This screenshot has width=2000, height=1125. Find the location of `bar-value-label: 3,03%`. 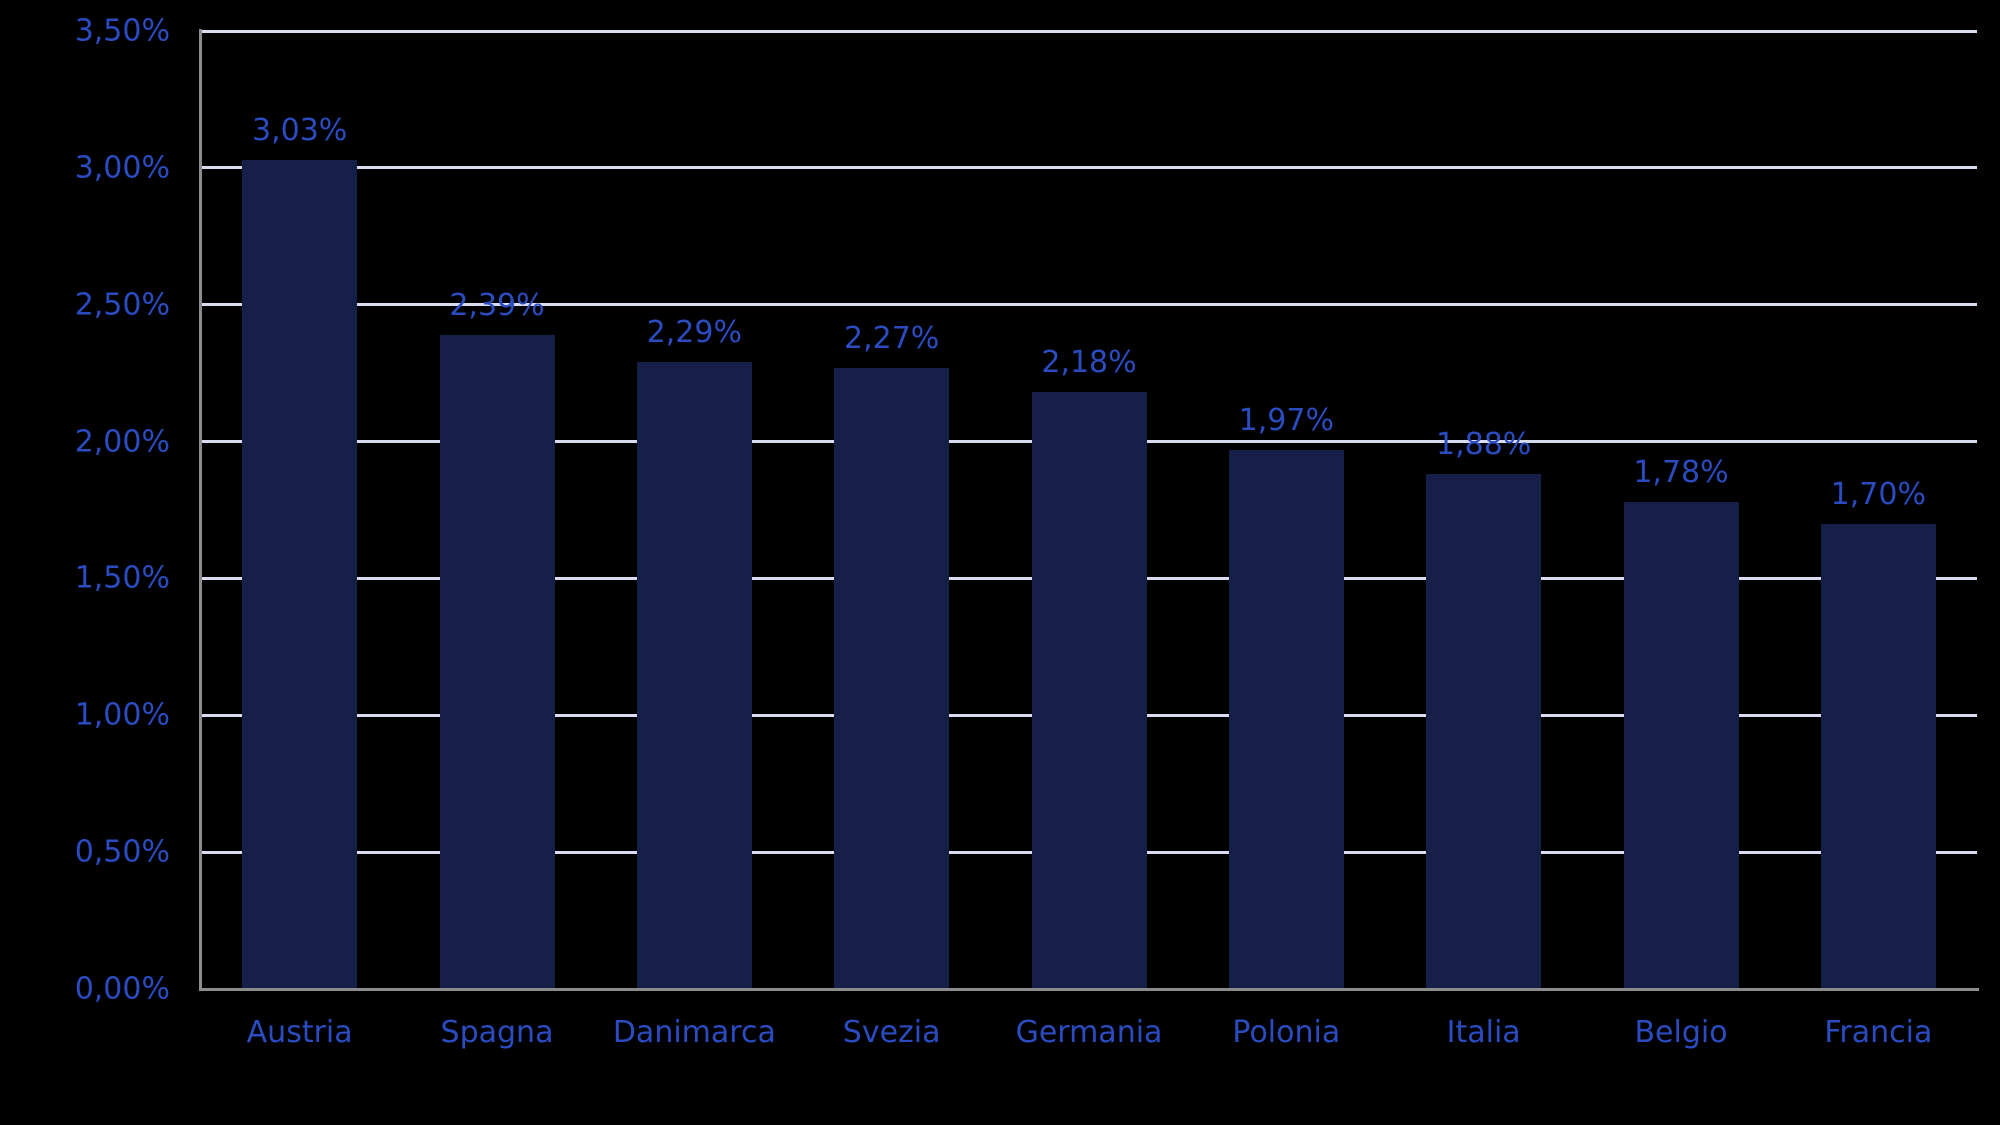

bar-value-label: 3,03% is located at coordinates (300, 130).